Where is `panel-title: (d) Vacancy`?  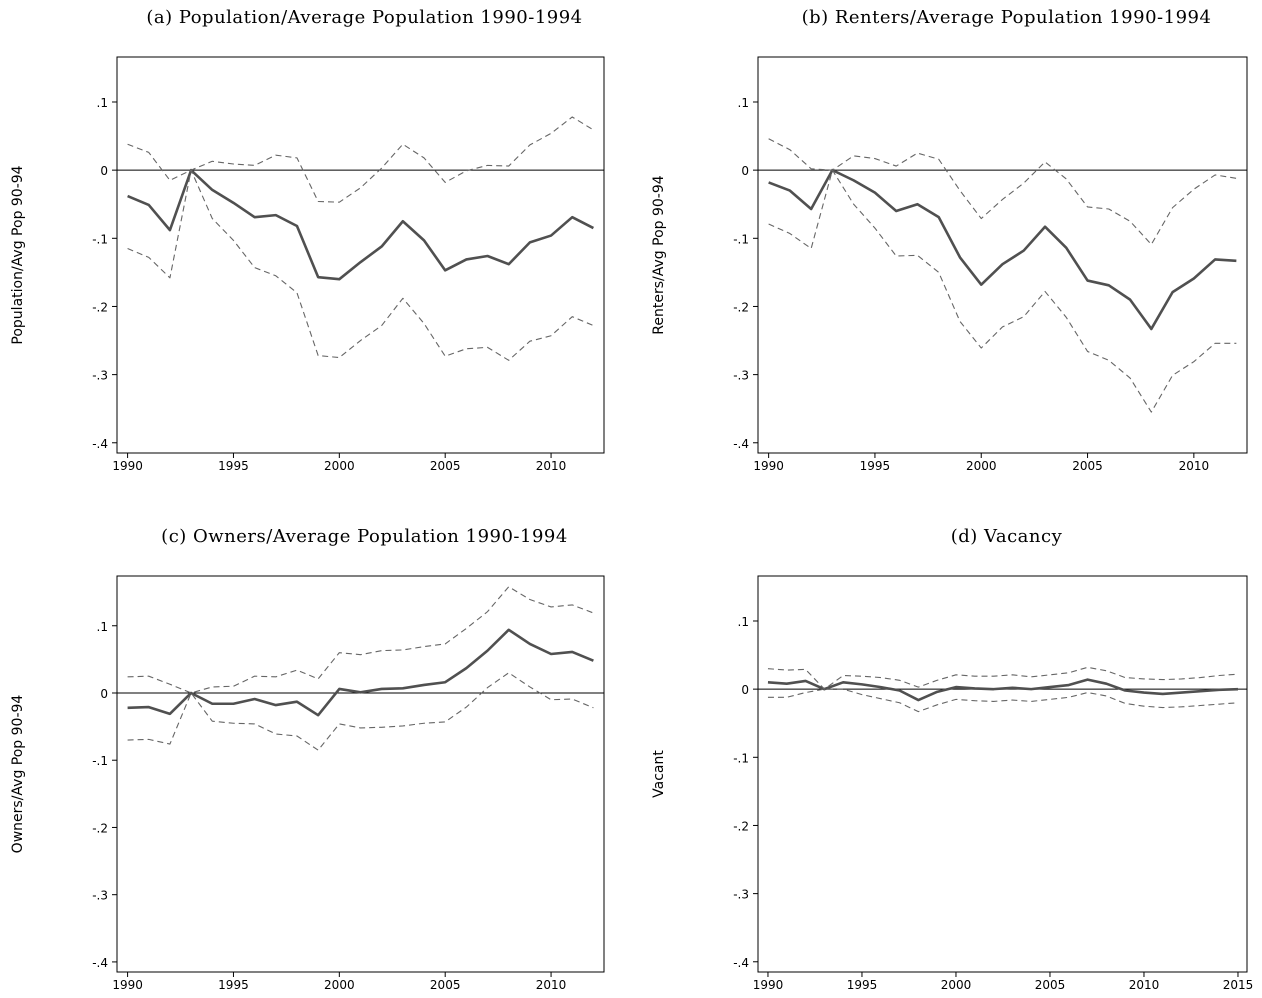
panel-title: (d) Vacancy is located at coordinates (1007, 536).